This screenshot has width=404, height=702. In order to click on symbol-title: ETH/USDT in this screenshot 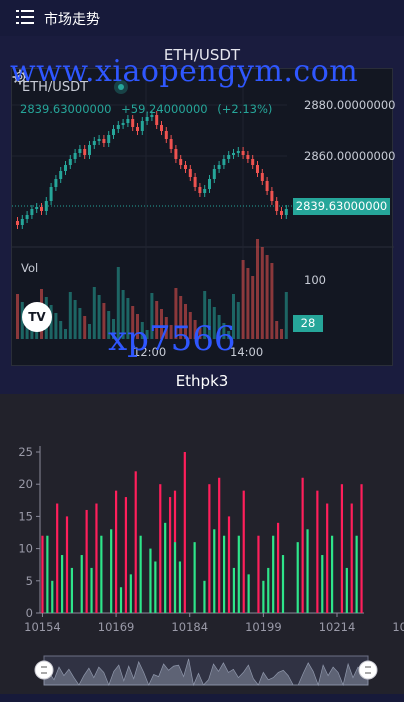, I will do `click(202, 55)`.